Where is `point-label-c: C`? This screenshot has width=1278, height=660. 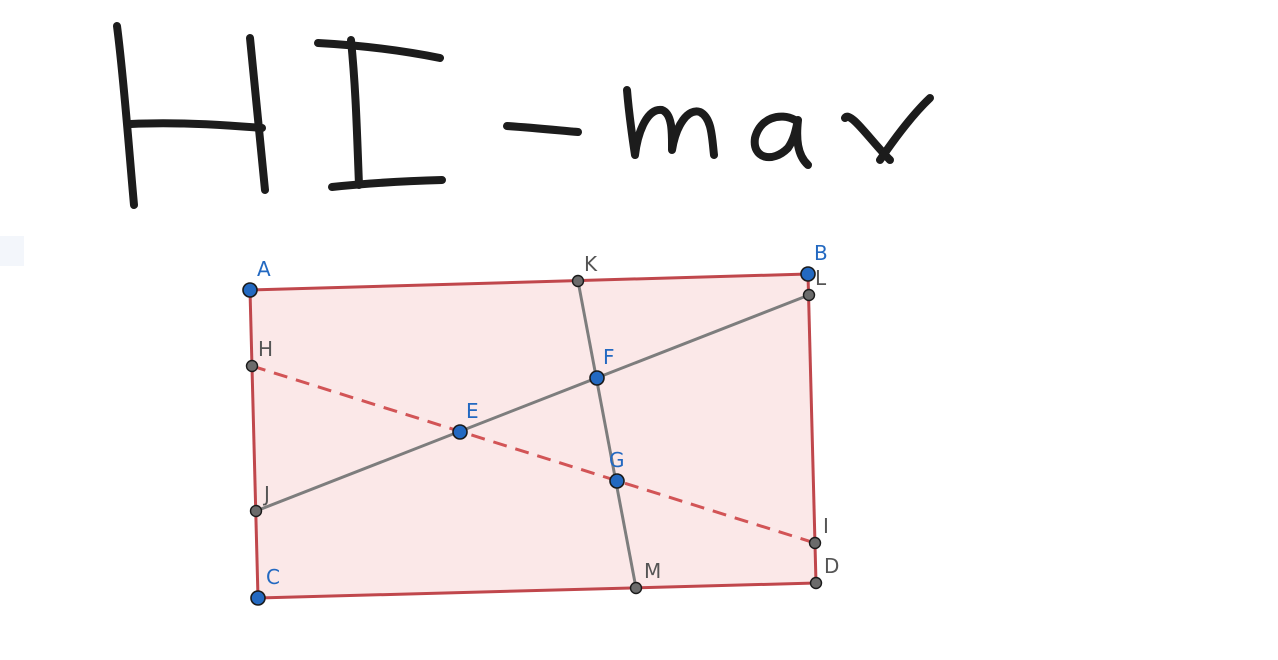
point-label-c: C is located at coordinates (273, 577).